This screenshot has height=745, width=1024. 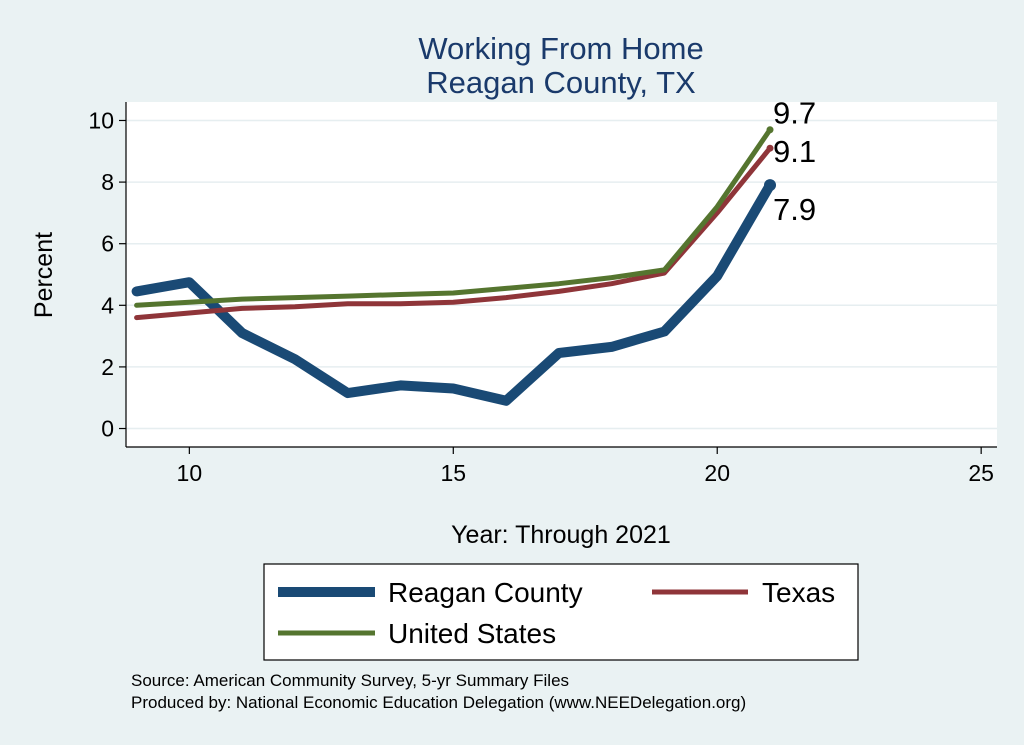 What do you see at coordinates (101, 120) in the screenshot?
I see `y-tick-label: 10` at bounding box center [101, 120].